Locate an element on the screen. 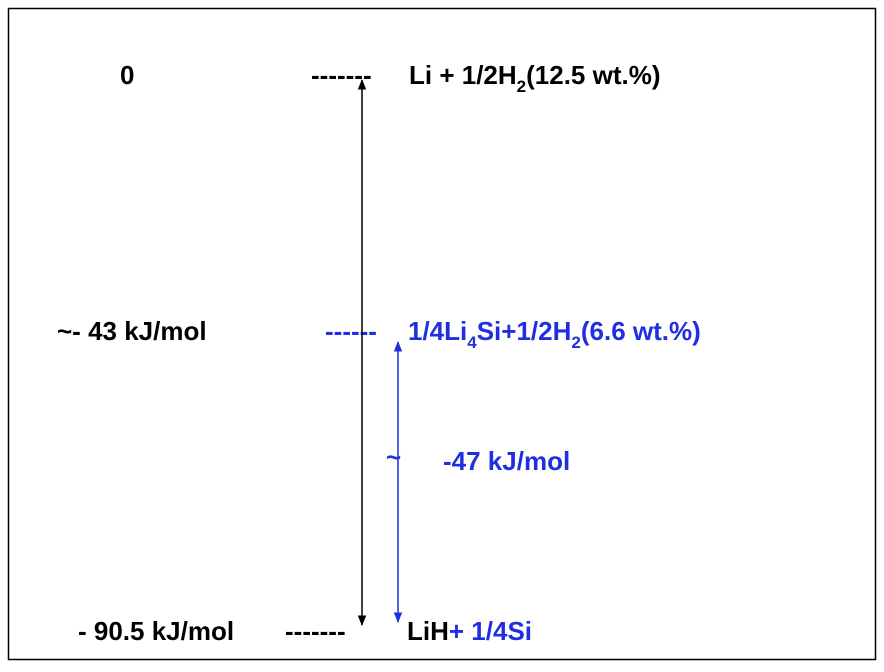 This screenshot has width=884, height=672. species: Li + 1/2H2(12.5 wt.%) is located at coordinates (535, 78).